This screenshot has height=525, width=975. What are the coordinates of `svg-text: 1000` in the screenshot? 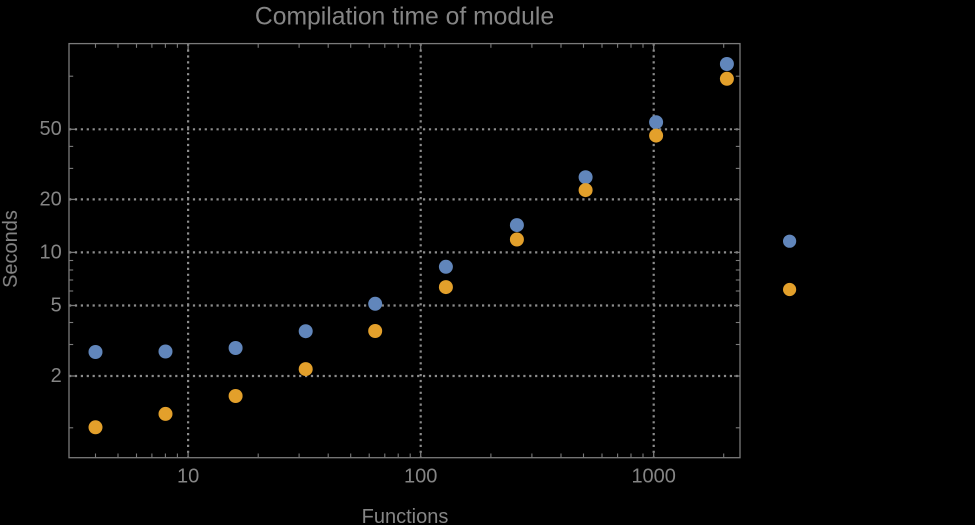 It's located at (653, 477).